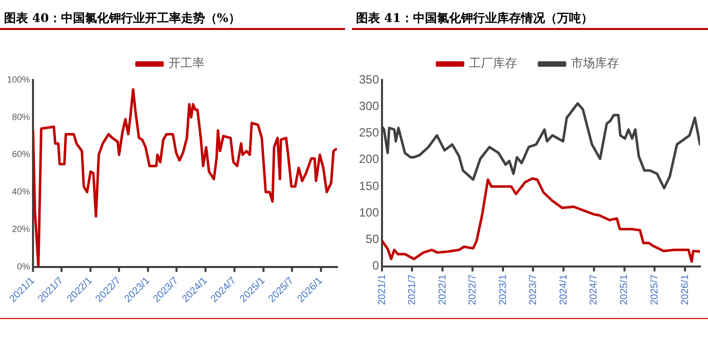 The image size is (708, 348). Describe the element at coordinates (373, 239) in the screenshot. I see `y-tick-label: 50` at that location.